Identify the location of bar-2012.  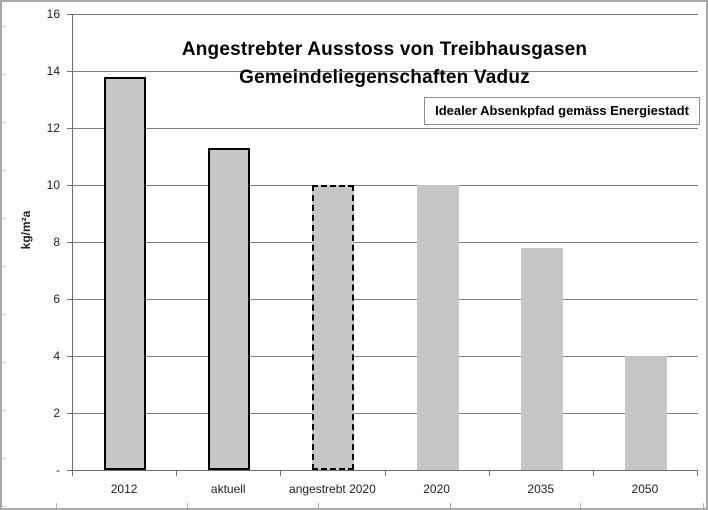
(125, 273).